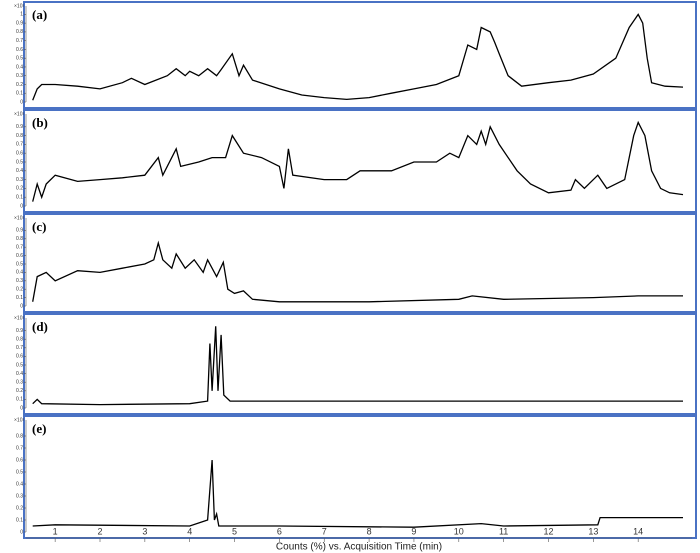 The width and height of the screenshot is (700, 553). What do you see at coordinates (99, 531) in the screenshot?
I see `x-tick-label: 2` at bounding box center [99, 531].